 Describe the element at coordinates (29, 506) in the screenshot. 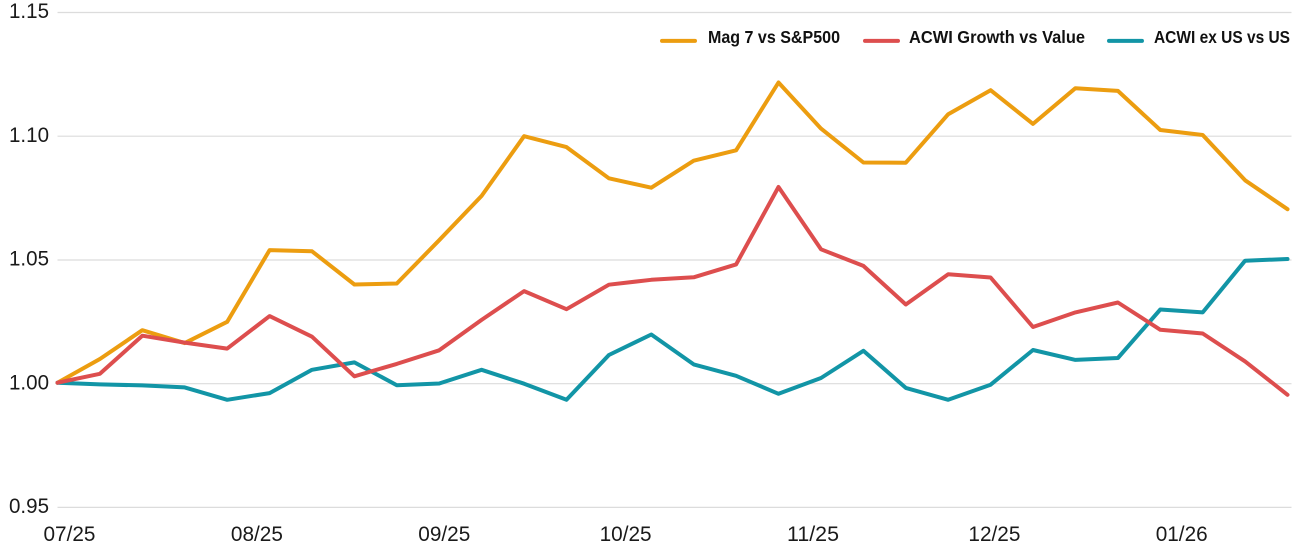

I see `svg-text: 0.95` at that location.